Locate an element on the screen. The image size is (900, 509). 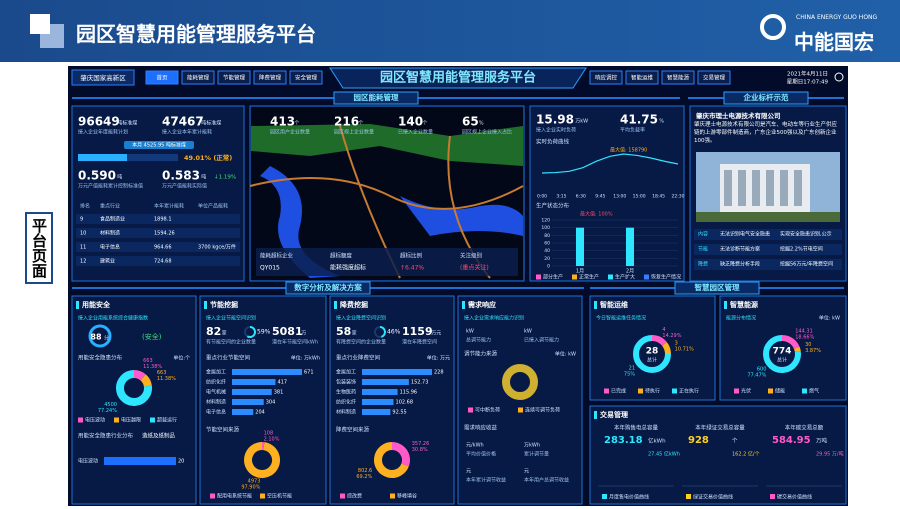
stat-label: 园区规上企业接入占比 is located at coordinates (487, 132).